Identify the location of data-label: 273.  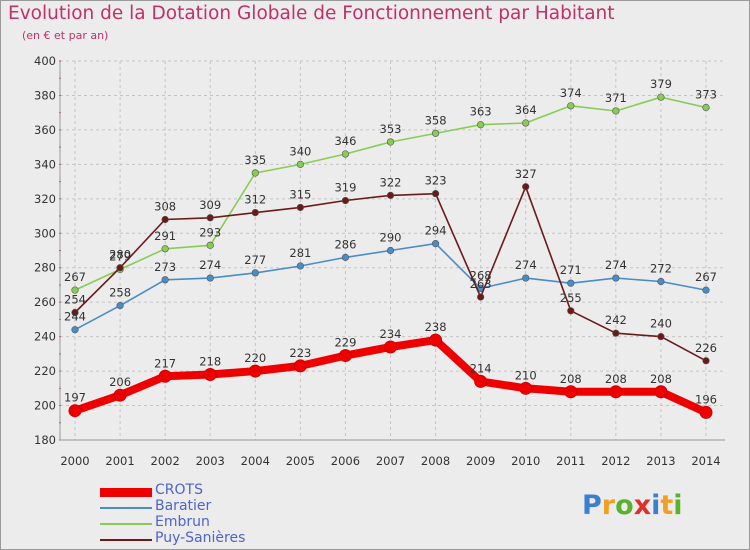
(165, 267).